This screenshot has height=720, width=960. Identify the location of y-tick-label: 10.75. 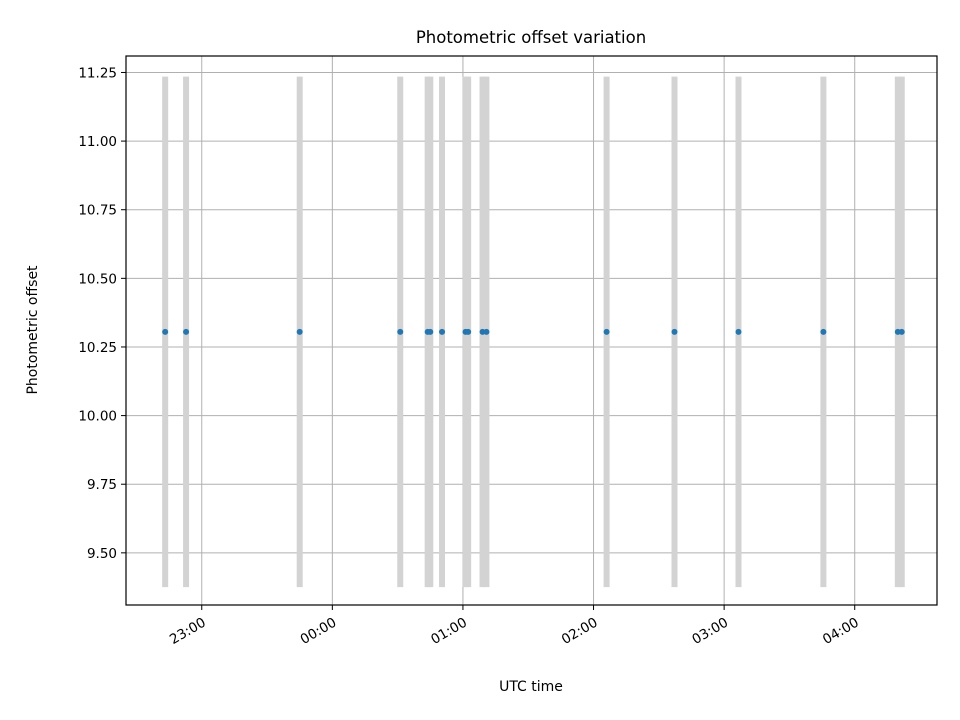
(97, 211).